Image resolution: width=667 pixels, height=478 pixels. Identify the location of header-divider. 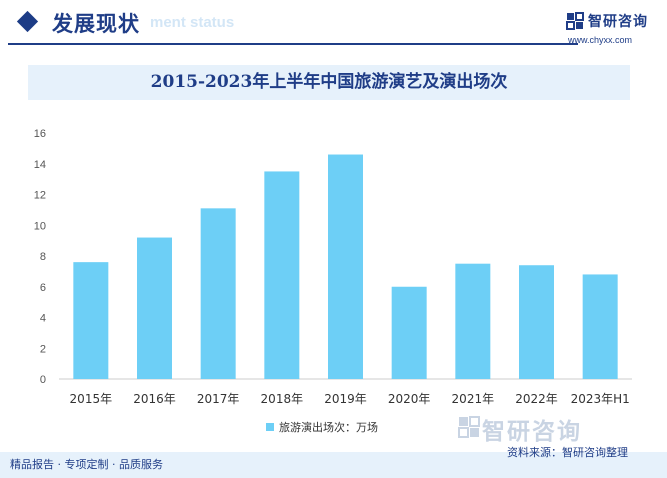
(293, 44).